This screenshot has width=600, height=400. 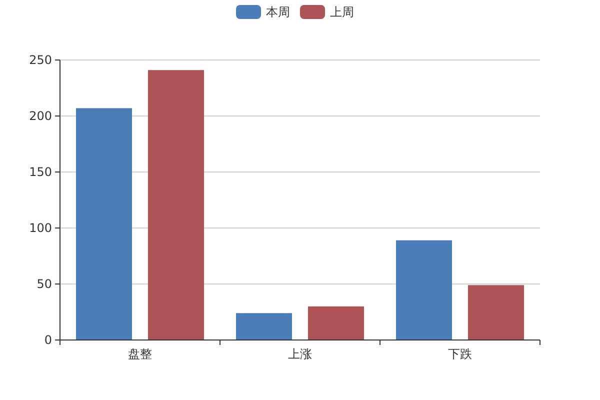 I want to click on legend-label: 上周, so click(x=342, y=12).